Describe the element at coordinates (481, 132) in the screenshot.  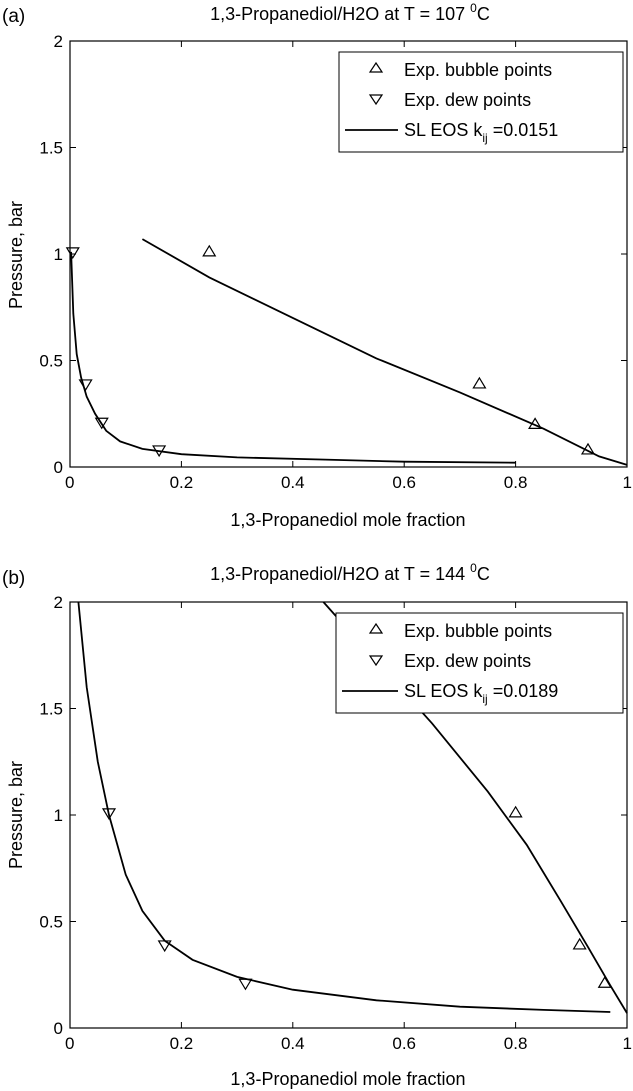
I see `legend-model-label-a: SL EOS kij =0.0151` at that location.